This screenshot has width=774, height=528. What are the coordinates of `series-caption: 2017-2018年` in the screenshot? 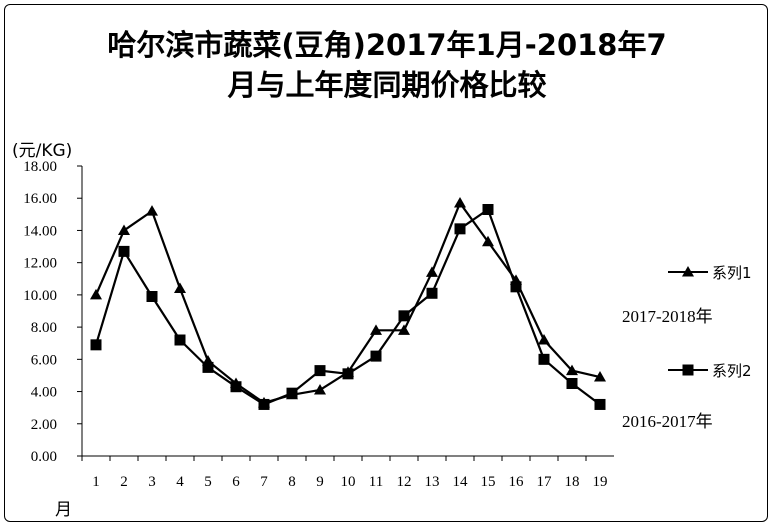 It's located at (667, 316).